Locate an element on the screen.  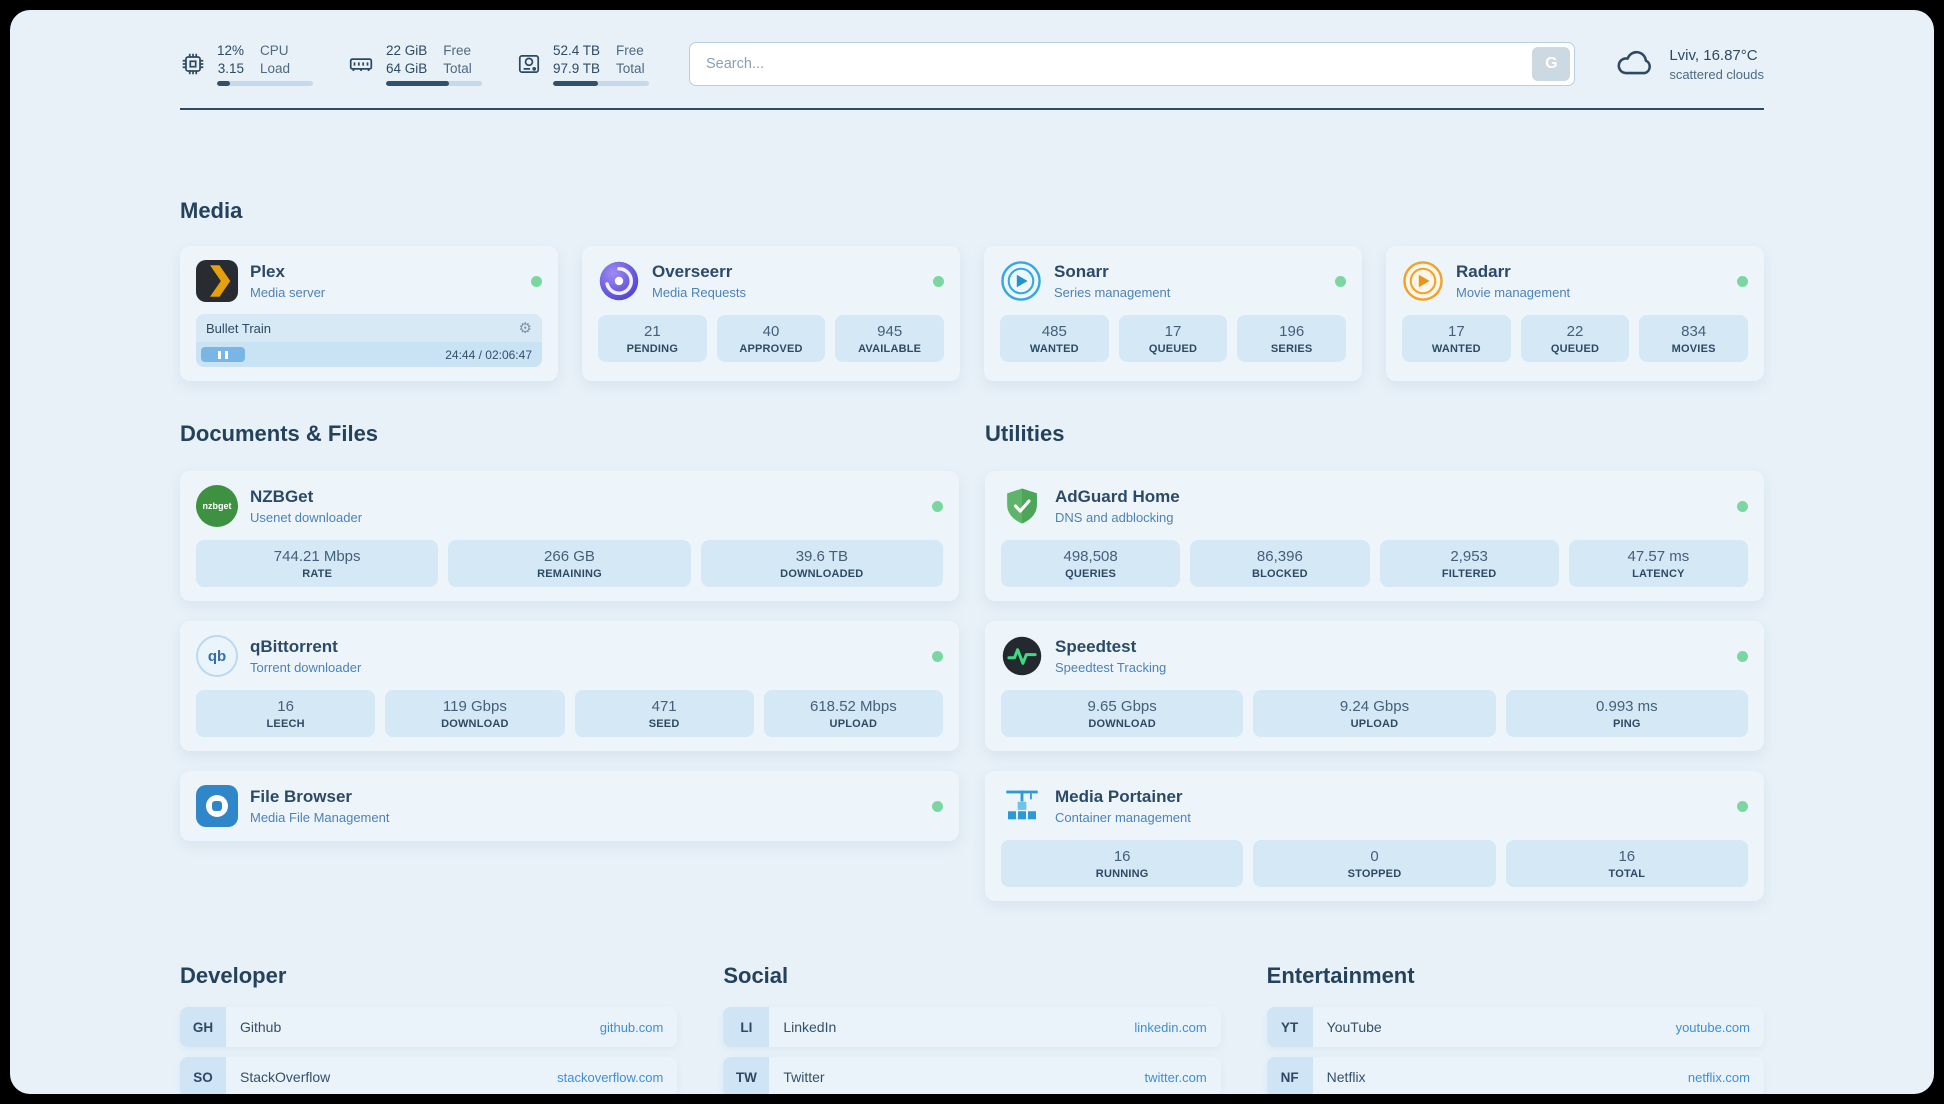
bookmark-name: LinkedIn is located at coordinates (810, 1027).